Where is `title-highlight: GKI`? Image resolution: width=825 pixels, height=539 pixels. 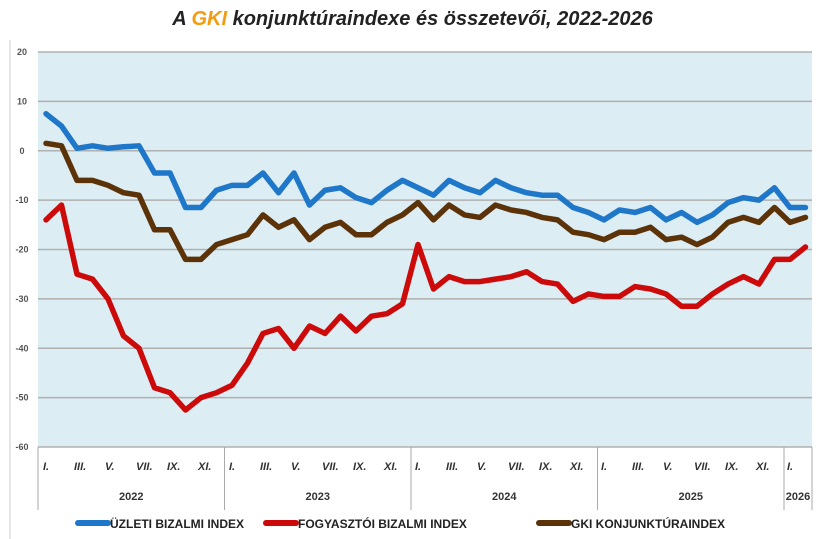 title-highlight: GKI is located at coordinates (209, 19).